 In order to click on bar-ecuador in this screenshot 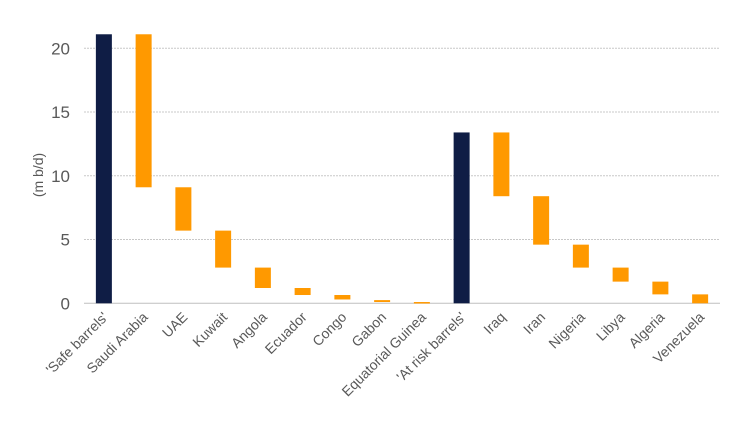, I will do `click(302, 292)`.